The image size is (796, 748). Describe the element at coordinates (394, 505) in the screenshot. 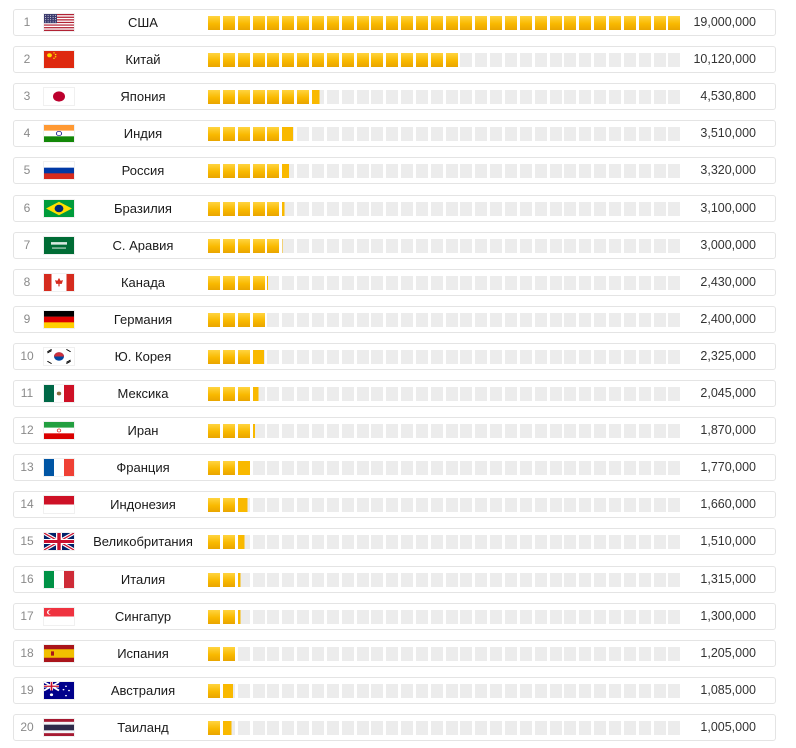

I see `table-row: 14 Индонезия 1,660,000` at that location.